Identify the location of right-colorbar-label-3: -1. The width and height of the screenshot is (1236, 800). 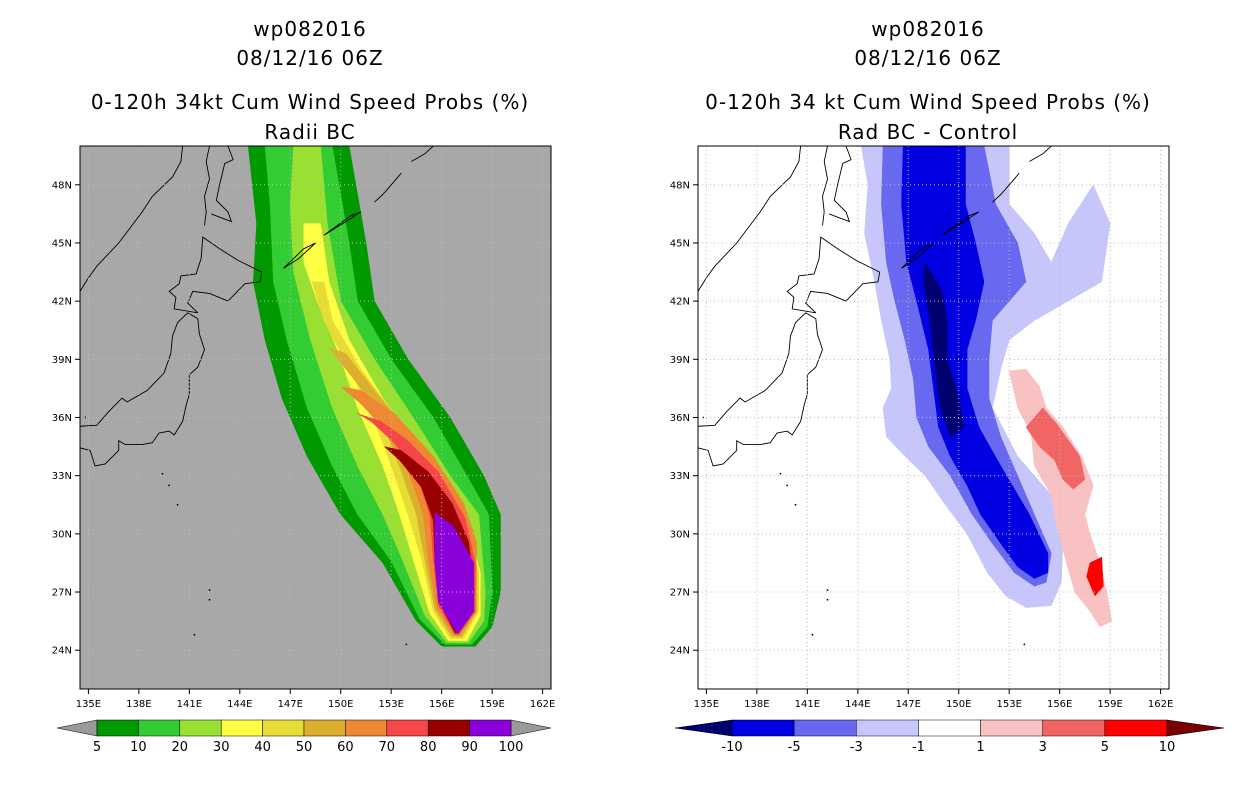
(918, 747).